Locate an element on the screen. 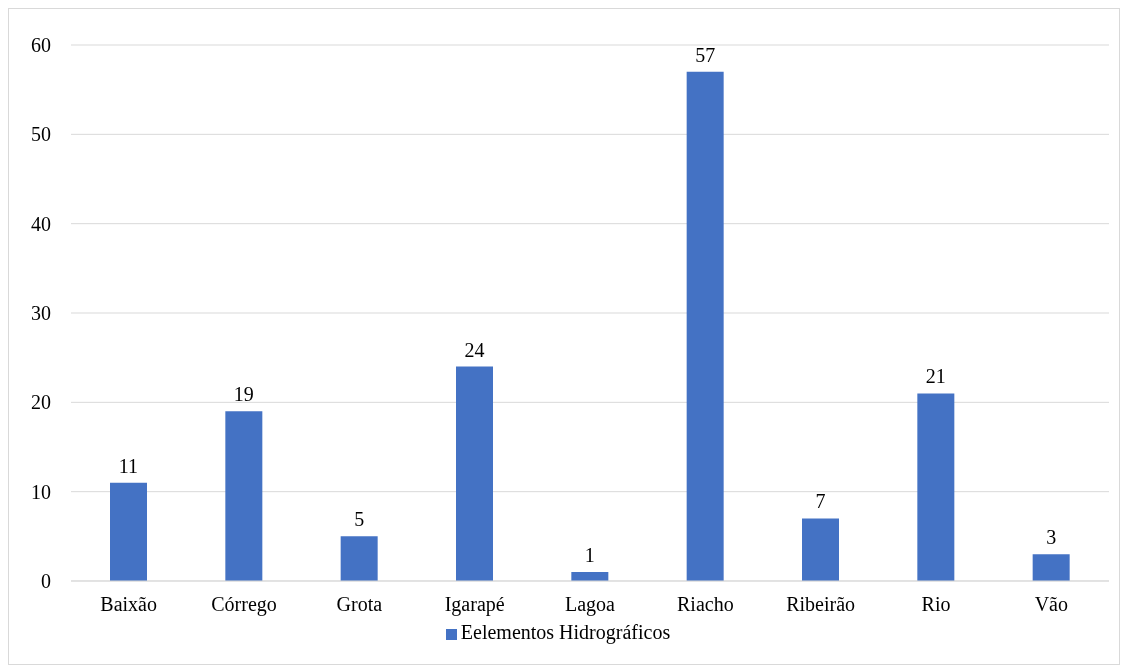 This screenshot has width=1128, height=669. y-tick-label: 10 is located at coordinates (41, 491).